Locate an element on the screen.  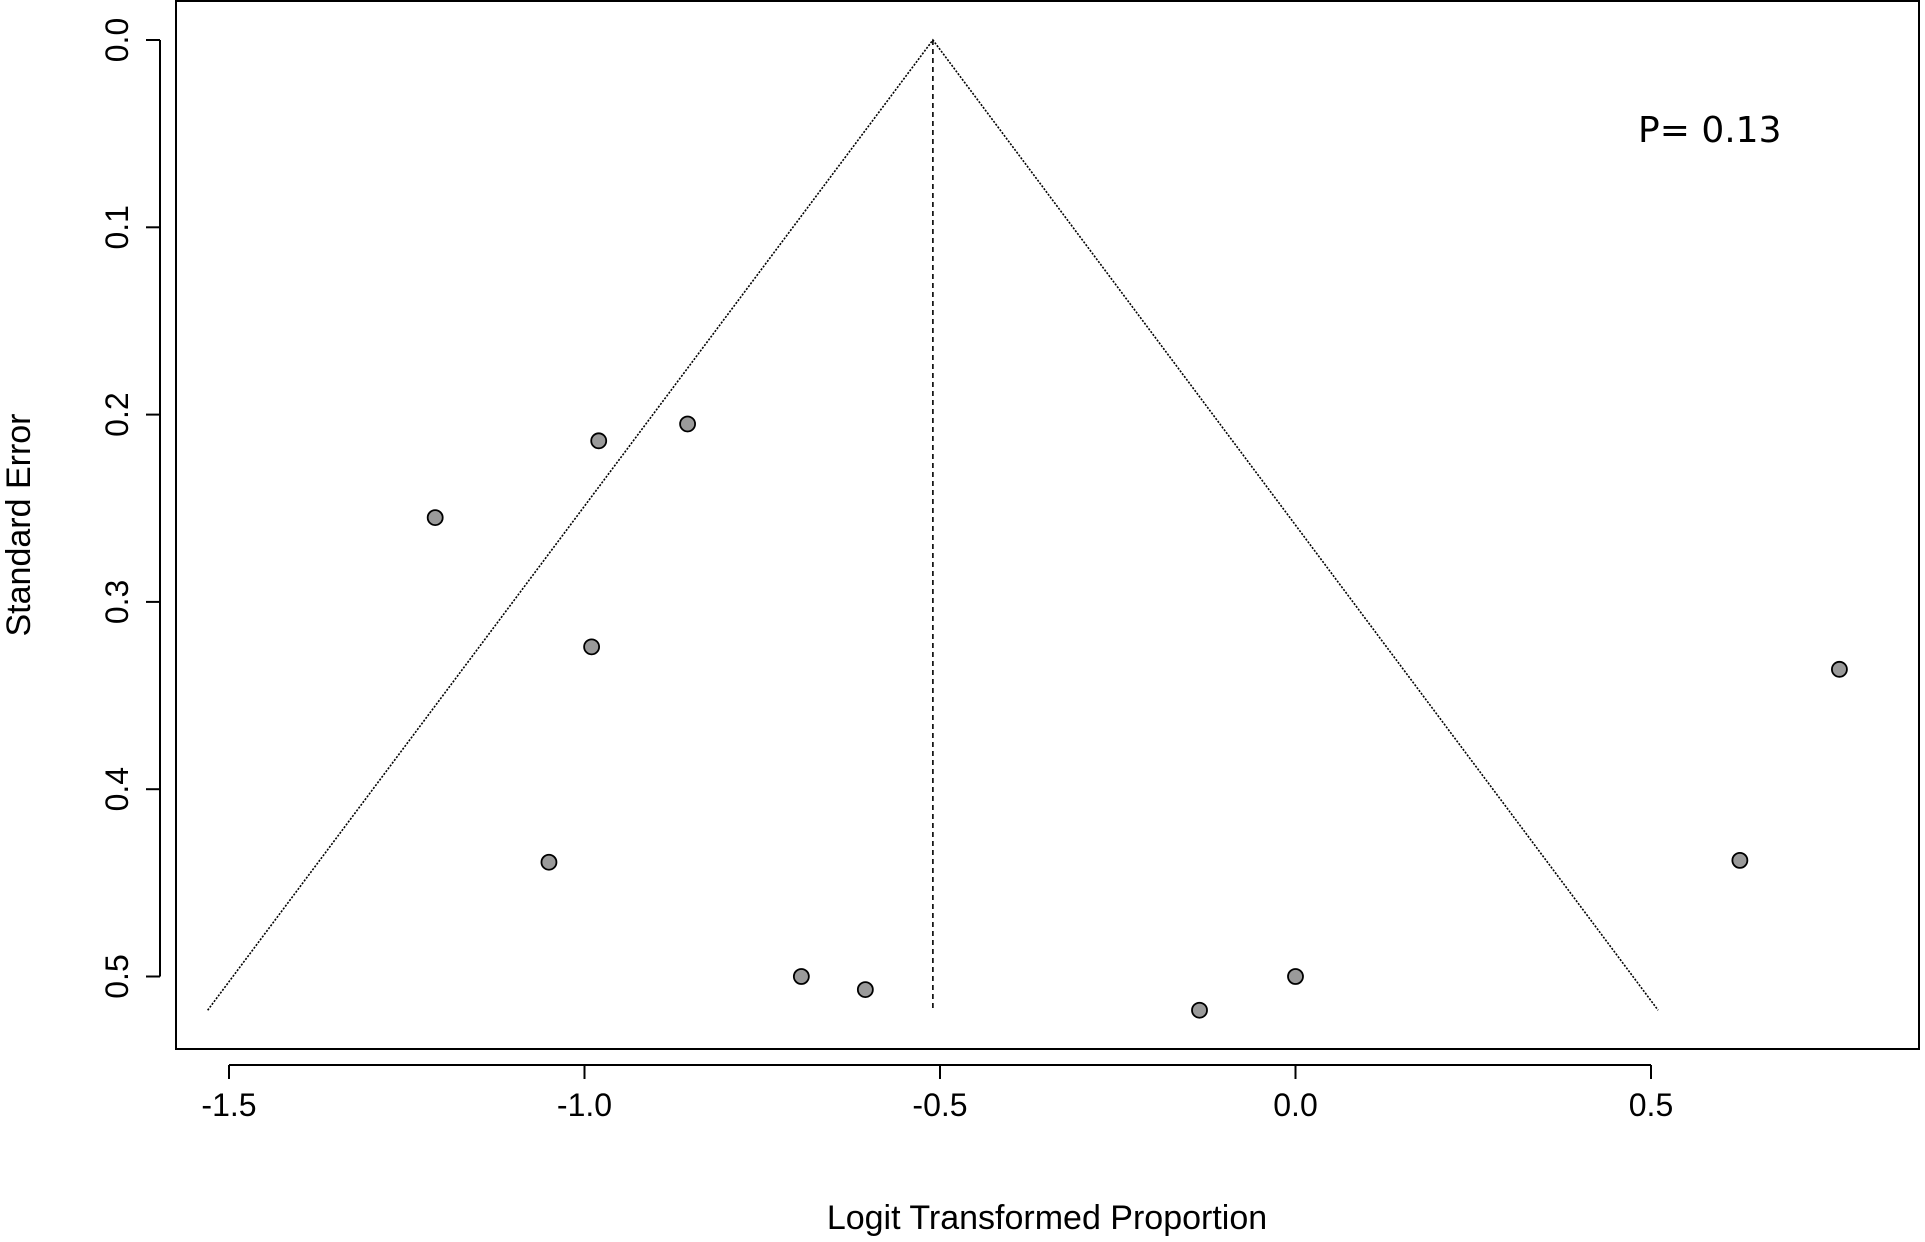
y-axis: 0.0 0.1 0.2 0.3 0.4 0.5 is located at coordinates (130, 508).